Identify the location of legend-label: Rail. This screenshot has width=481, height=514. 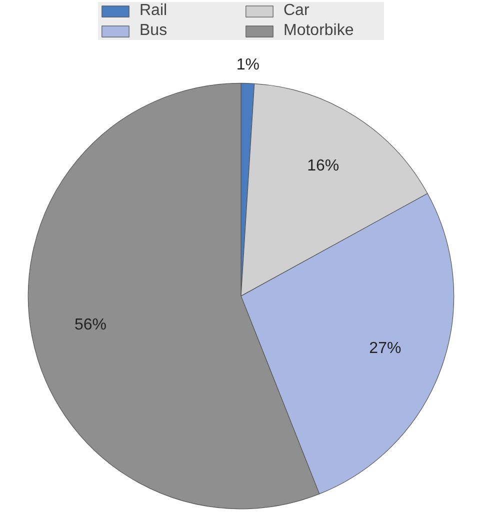
(154, 11).